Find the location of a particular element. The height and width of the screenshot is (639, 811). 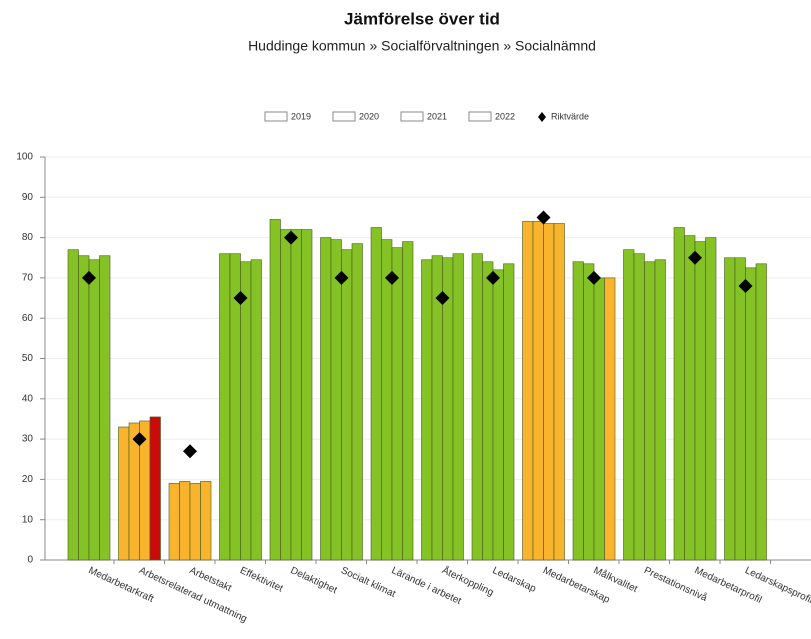

y-tick-label: 40 is located at coordinates (28, 398).